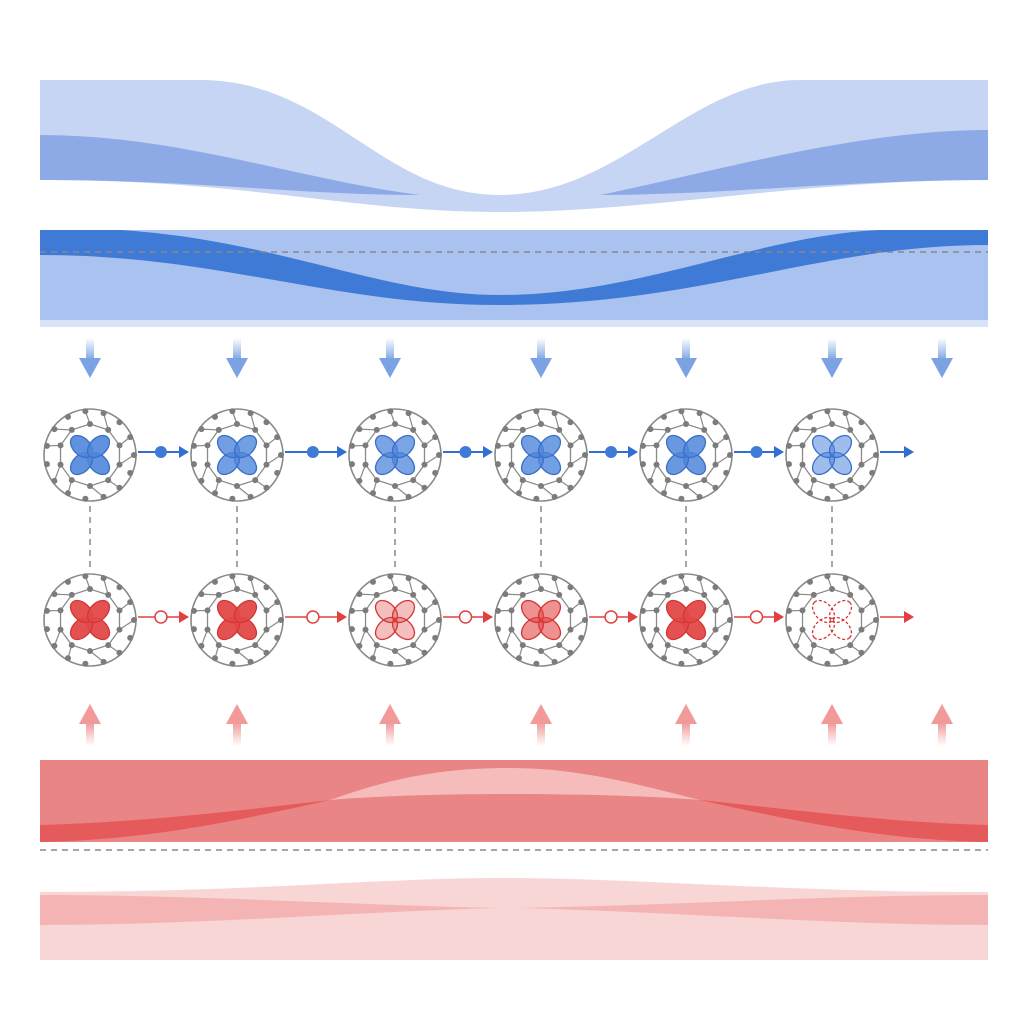 The width and height of the screenshot is (1024, 1029). What do you see at coordinates (832, 620) in the screenshot?
I see `fullerene` at bounding box center [832, 620].